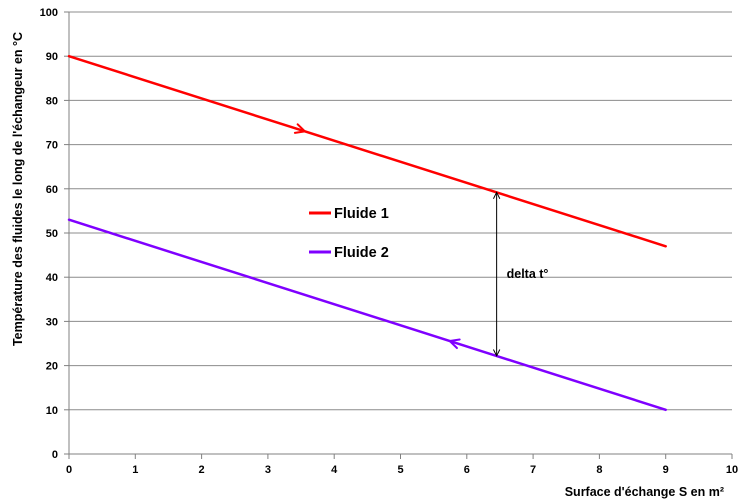 The image size is (742, 504). What do you see at coordinates (52, 101) in the screenshot?
I see `y-tick-label-80: 80` at bounding box center [52, 101].